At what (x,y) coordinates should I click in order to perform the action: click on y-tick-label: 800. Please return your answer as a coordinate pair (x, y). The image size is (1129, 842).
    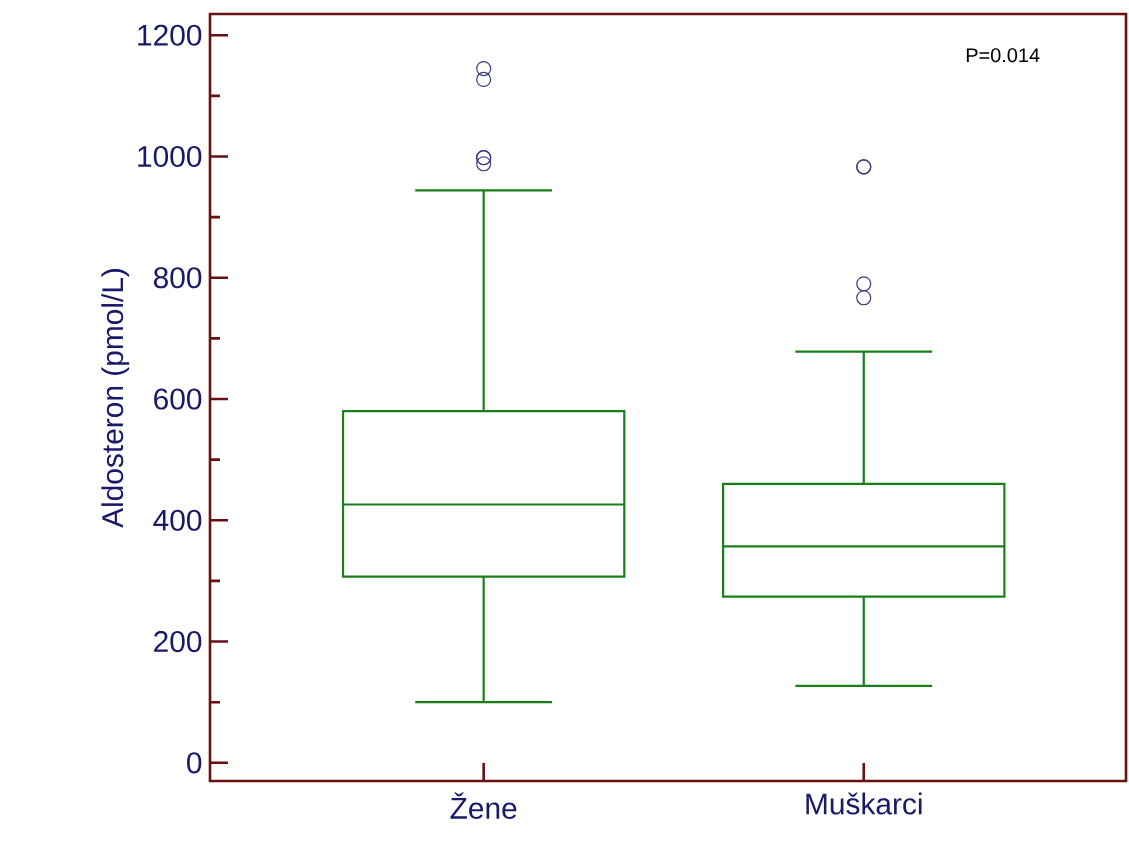
    Looking at the image, I should click on (177, 278).